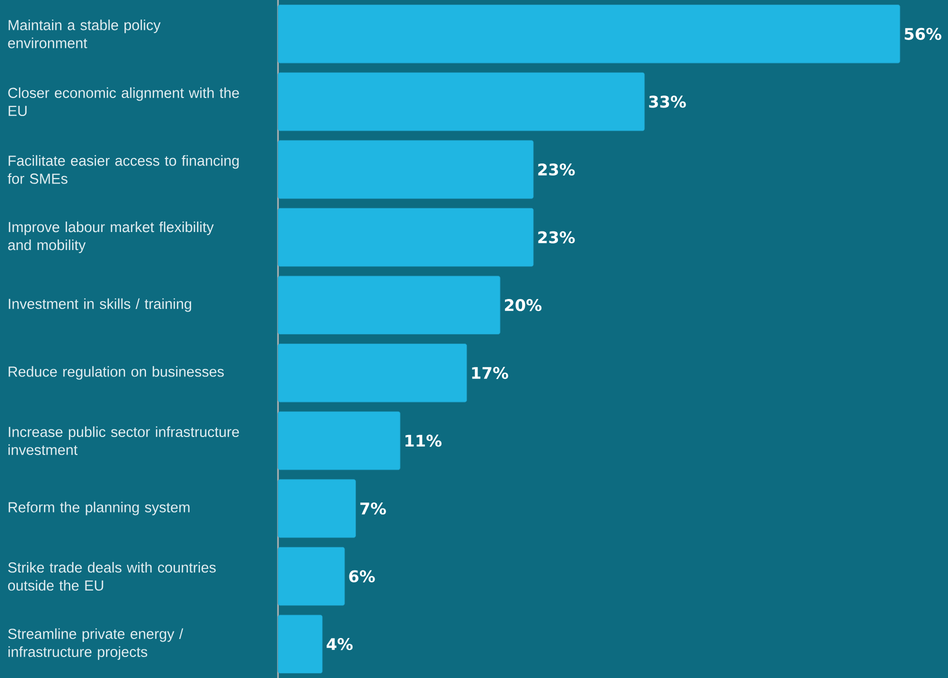 The width and height of the screenshot is (948, 678). What do you see at coordinates (116, 373) in the screenshot?
I see `y-tick-label: Reduce regulation on businesses` at bounding box center [116, 373].